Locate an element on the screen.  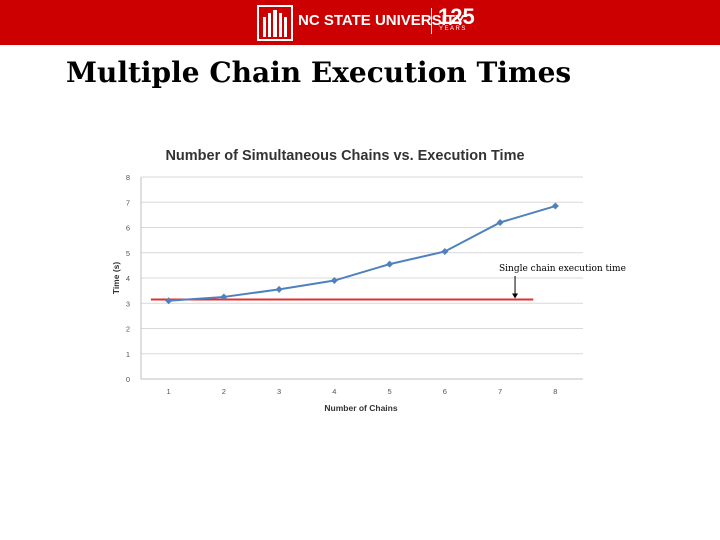
header-banner: NC STATE UNIVERSITY 125 YEARS is located at coordinates (360, 22).